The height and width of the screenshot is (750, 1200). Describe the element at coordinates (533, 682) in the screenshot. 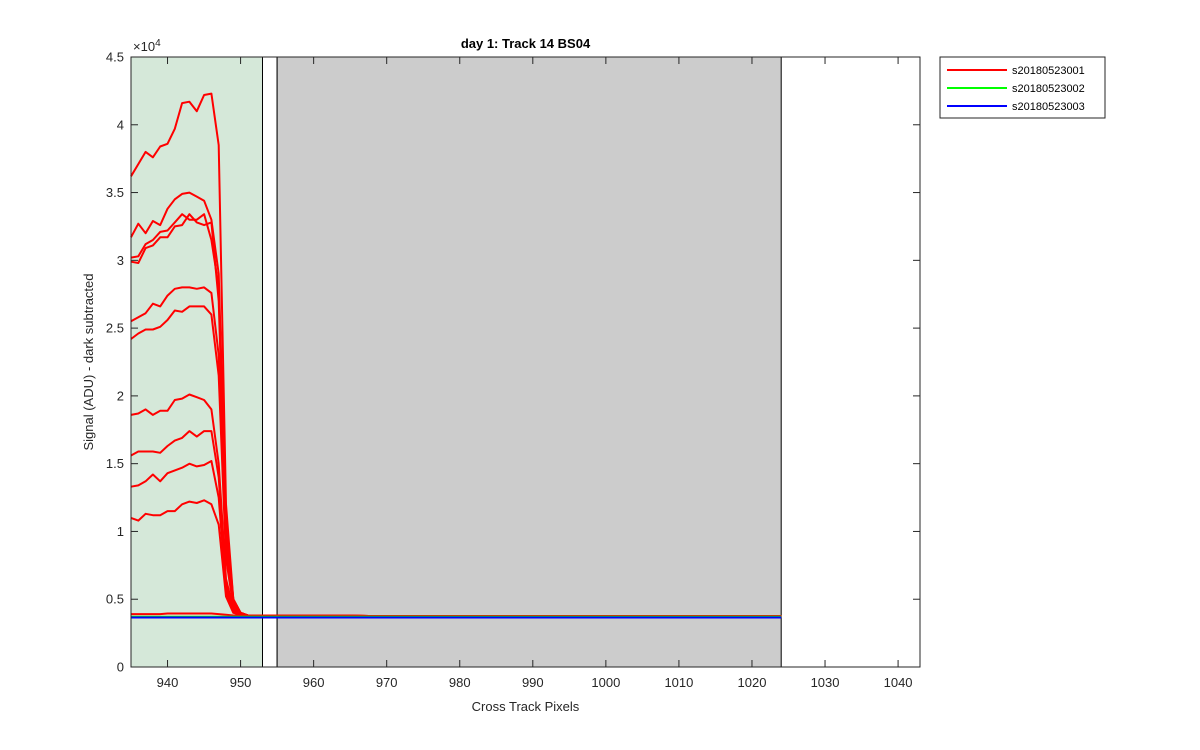

I see `x-tick-label: 990` at that location.